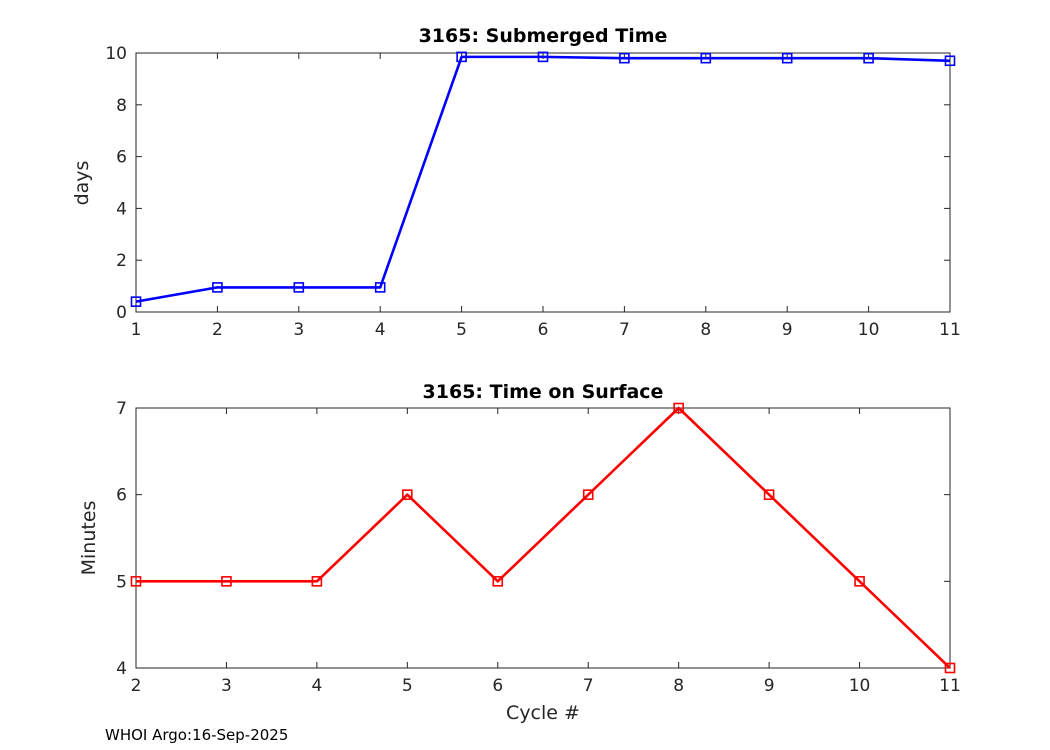  Describe the element at coordinates (543, 392) in the screenshot. I see `chart-title: 3165: Time on Surface` at that location.